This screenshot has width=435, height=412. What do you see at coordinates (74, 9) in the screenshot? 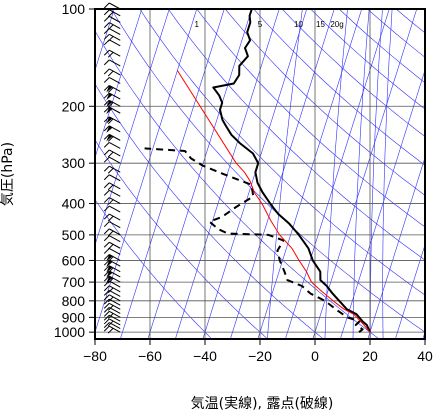
I see `y-tick-label: 100` at bounding box center [74, 9].